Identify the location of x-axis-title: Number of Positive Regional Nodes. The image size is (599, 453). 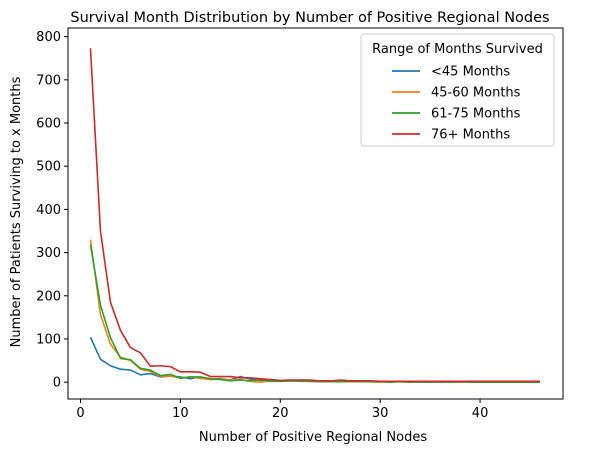
(313, 437).